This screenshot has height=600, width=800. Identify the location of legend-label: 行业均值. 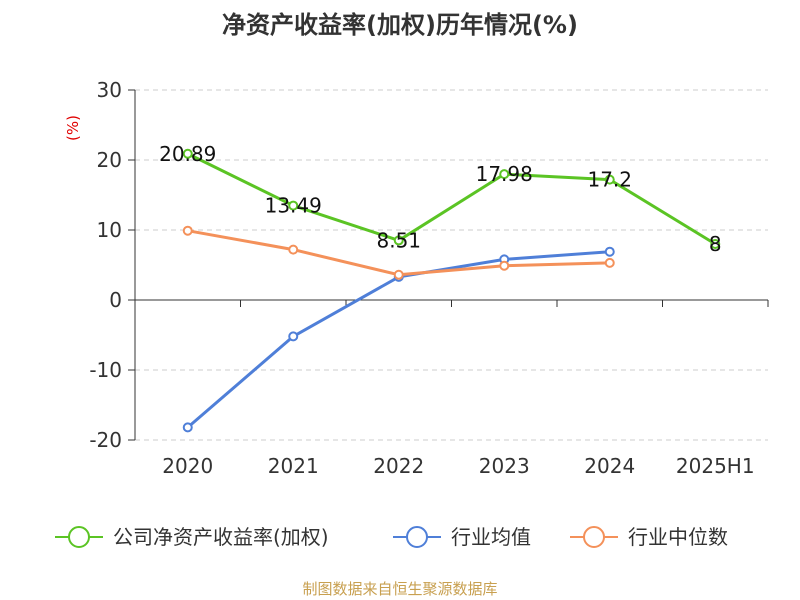
(491, 537).